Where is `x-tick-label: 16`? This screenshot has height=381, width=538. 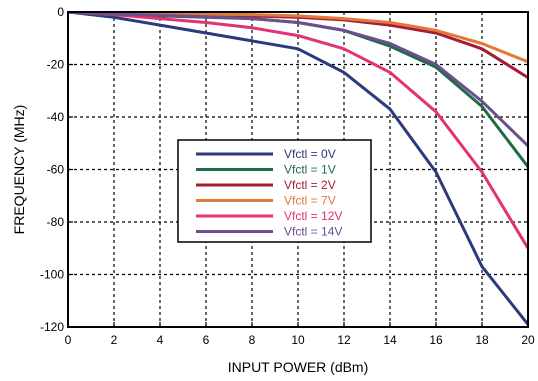
x-tick-label: 16 is located at coordinates (436, 340).